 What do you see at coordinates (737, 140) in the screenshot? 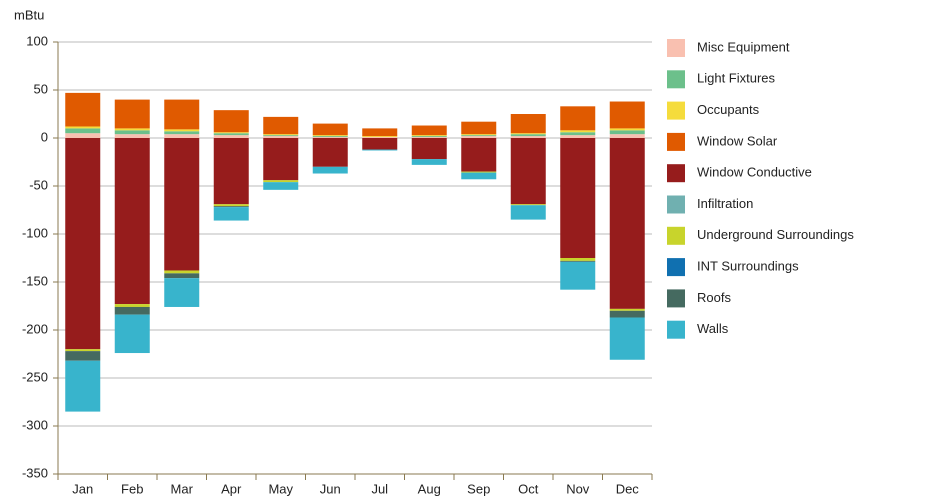
I see `legend-label: Window Solar` at bounding box center [737, 140].